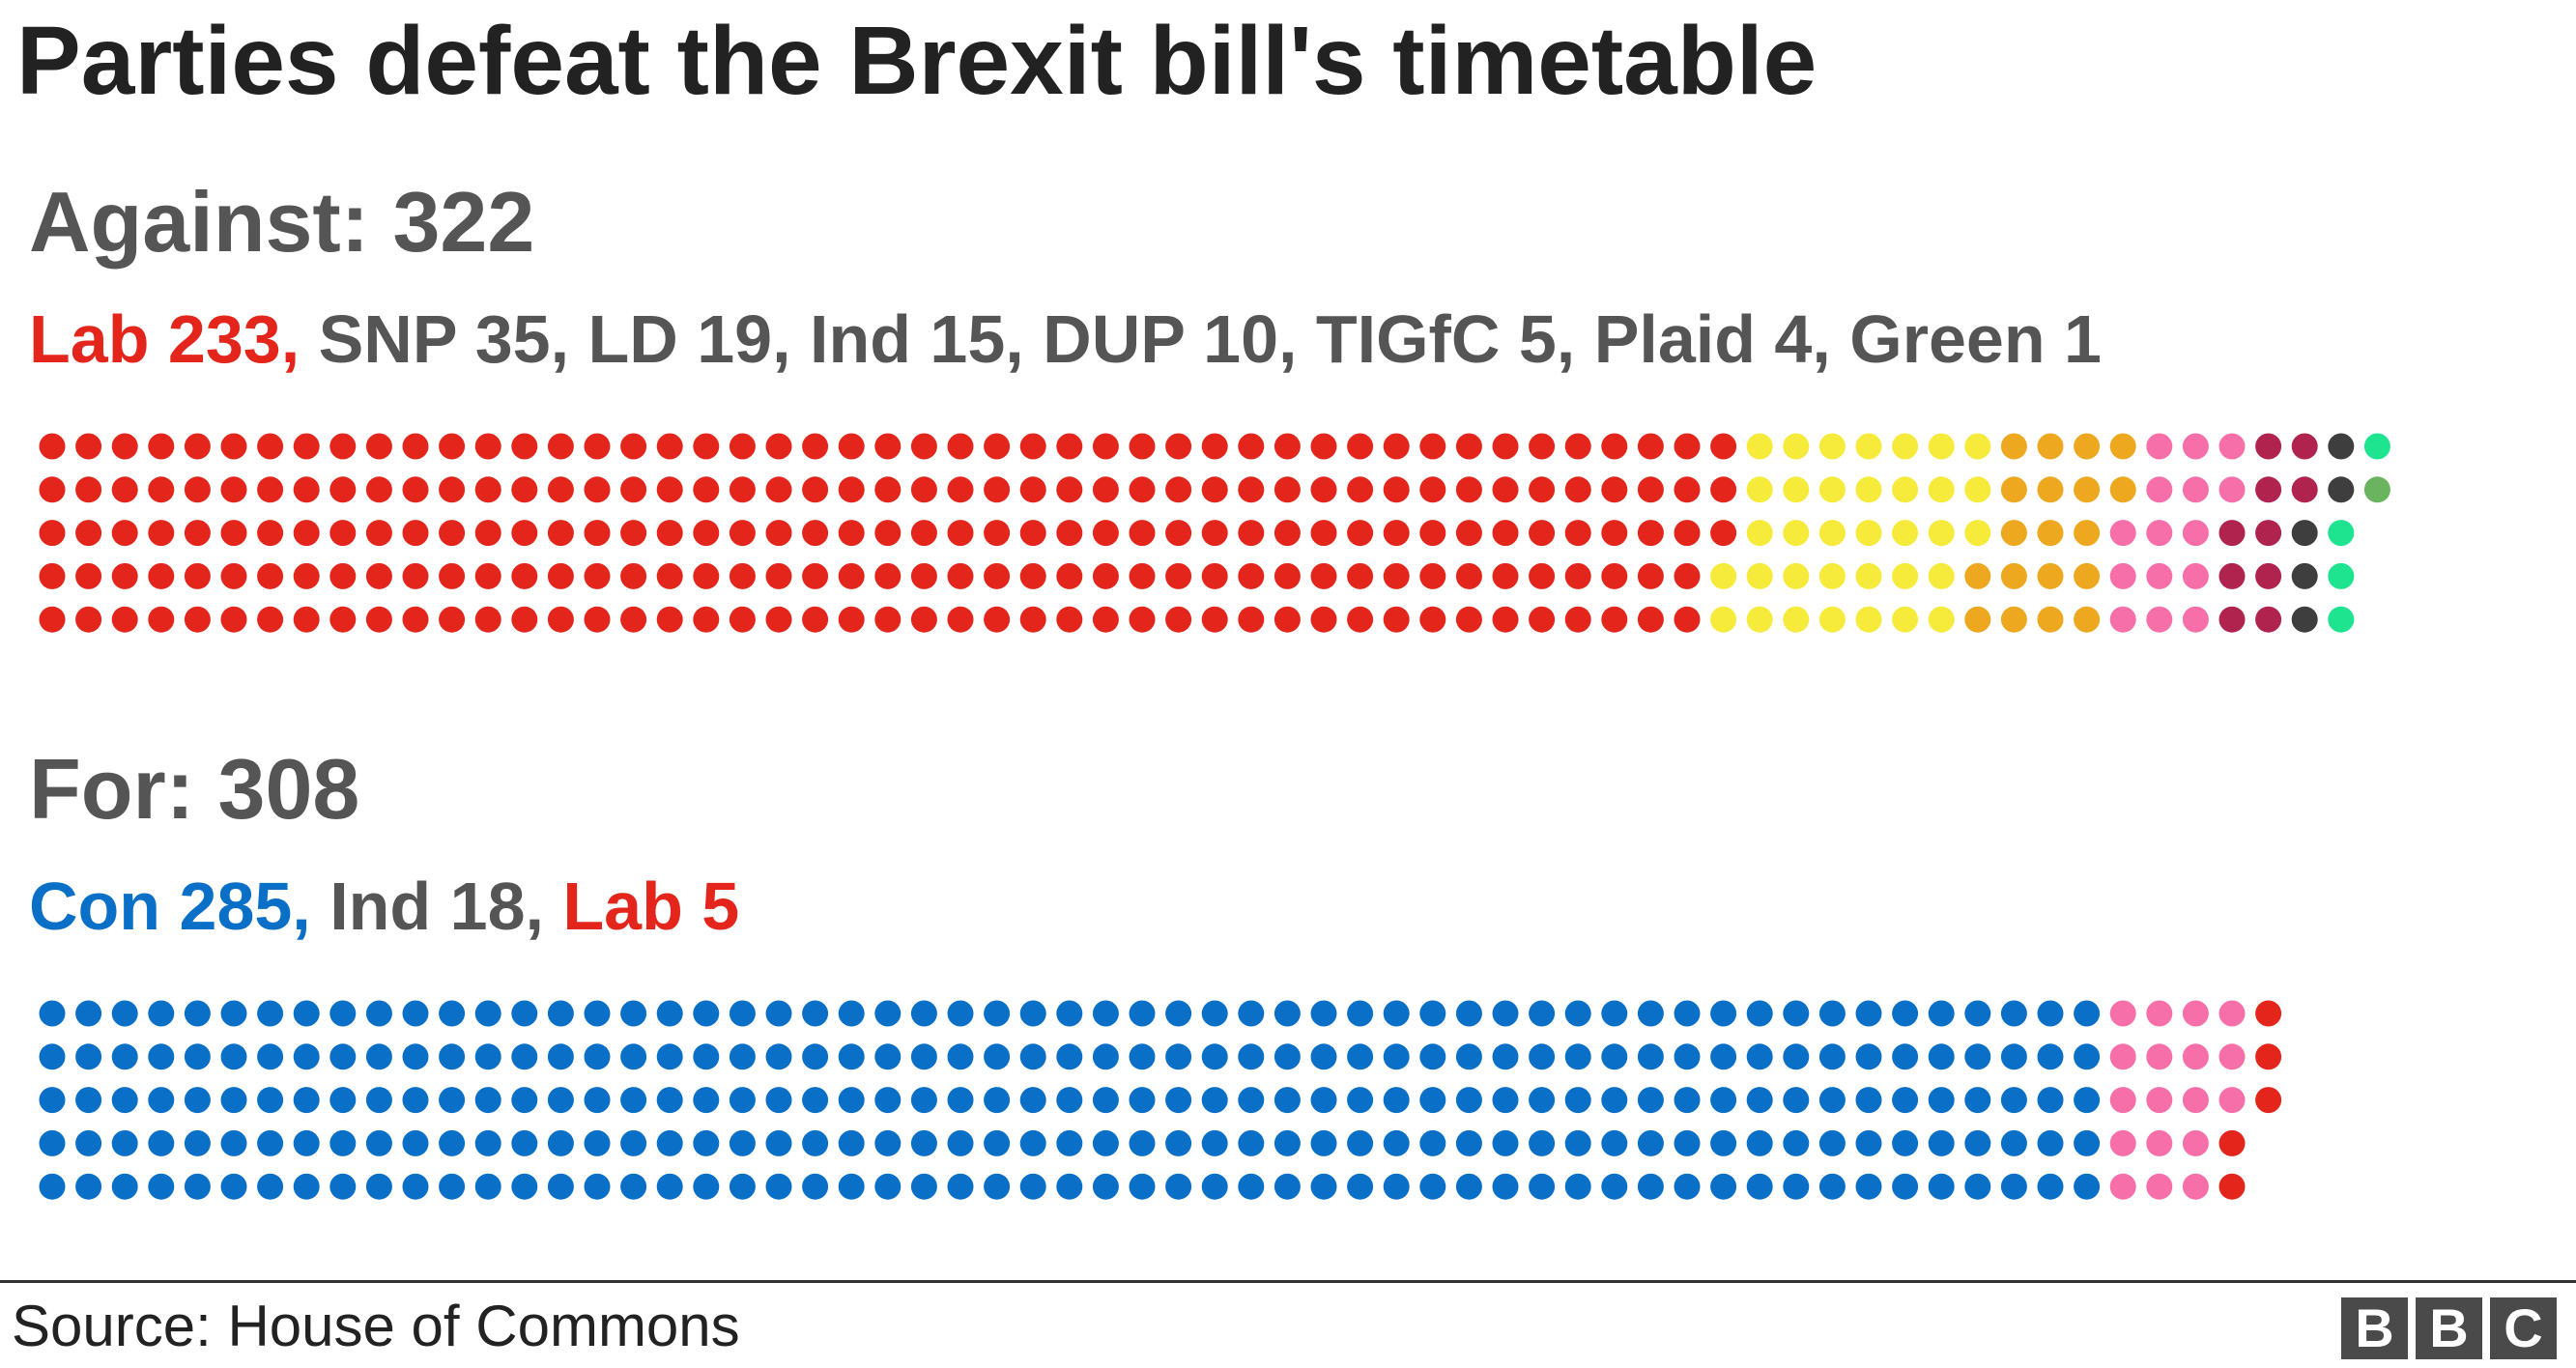 The image size is (2576, 1368). Describe the element at coordinates (1288, 1281) in the screenshot. I see `footer-divider` at that location.